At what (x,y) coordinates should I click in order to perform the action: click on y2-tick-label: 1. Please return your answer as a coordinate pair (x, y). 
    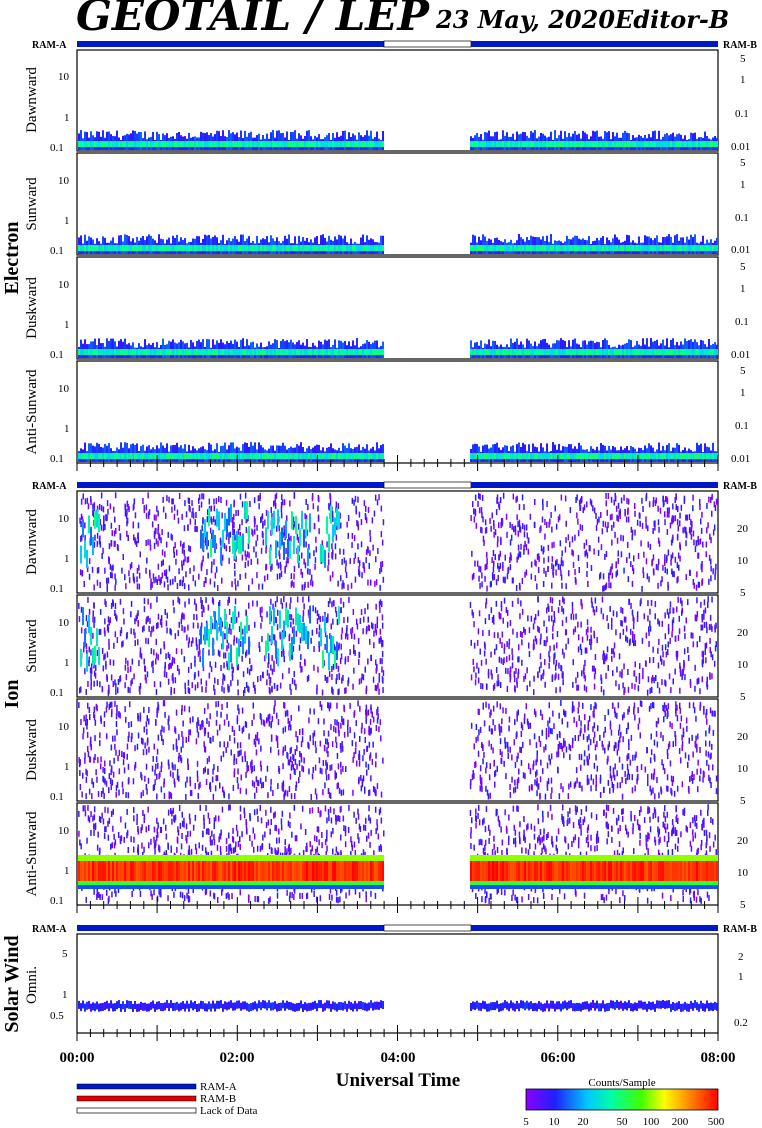
    Looking at the image, I should click on (743, 185).